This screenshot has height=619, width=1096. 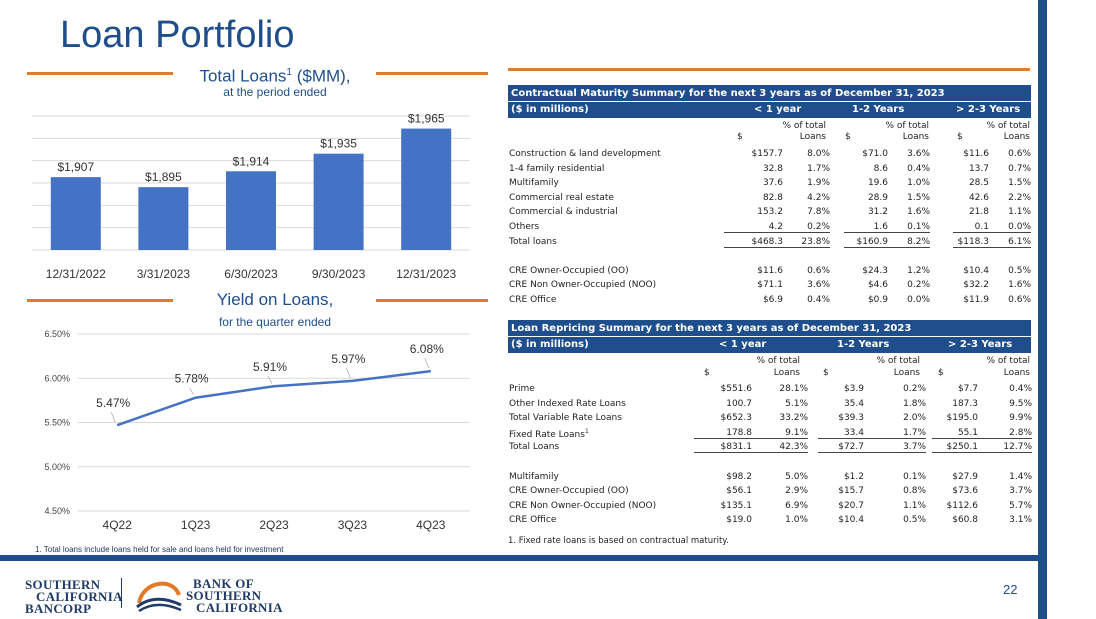 What do you see at coordinates (770, 522) in the screenshot?
I see `table-row: CRE Office $19.0 1.0% $10.4 0.5% $60.8 3.1%` at bounding box center [770, 522].